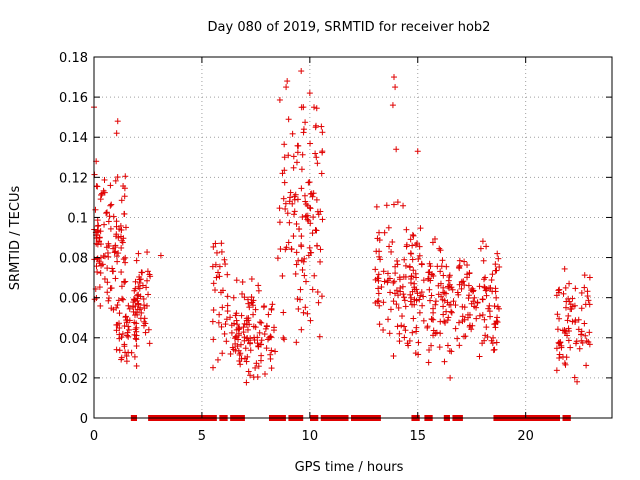  What do you see at coordinates (73, 379) in the screenshot?
I see `y-tick-label: 0.02` at bounding box center [73, 379].